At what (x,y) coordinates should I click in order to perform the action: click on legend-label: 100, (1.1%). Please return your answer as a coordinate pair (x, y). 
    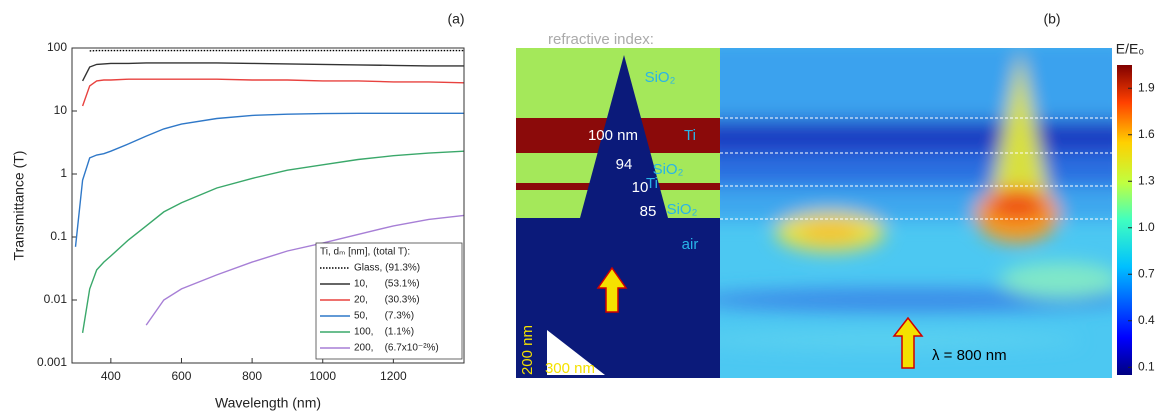
    Looking at the image, I should click on (384, 332).